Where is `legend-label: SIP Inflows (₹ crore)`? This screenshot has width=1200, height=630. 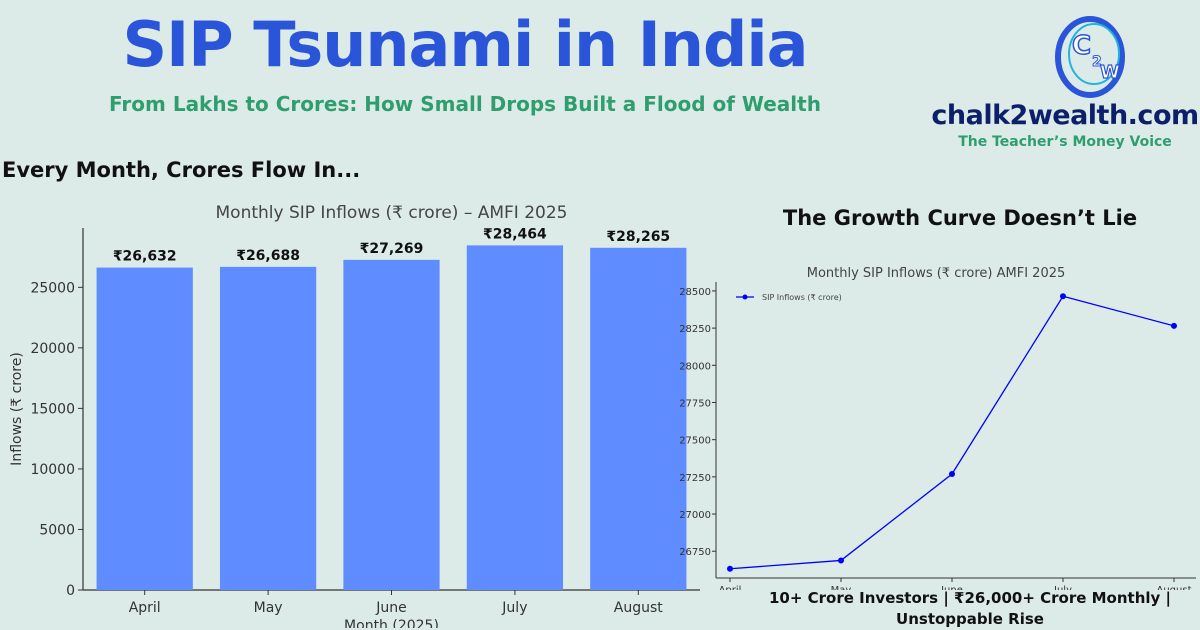 legend-label: SIP Inflows (₹ crore) is located at coordinates (802, 297).